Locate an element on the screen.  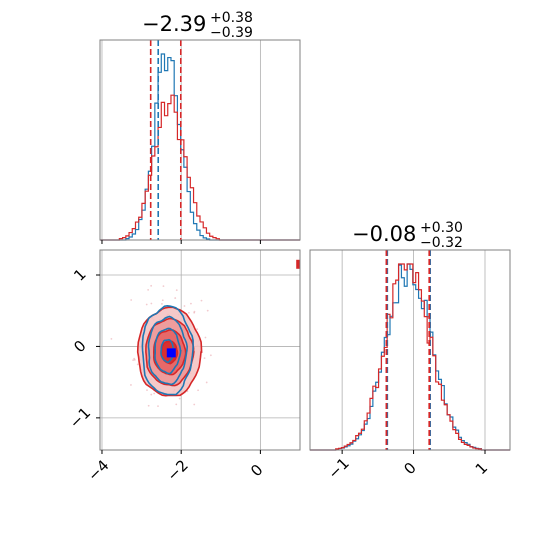
xtick-label-joint: −2 is located at coordinates (177, 470).